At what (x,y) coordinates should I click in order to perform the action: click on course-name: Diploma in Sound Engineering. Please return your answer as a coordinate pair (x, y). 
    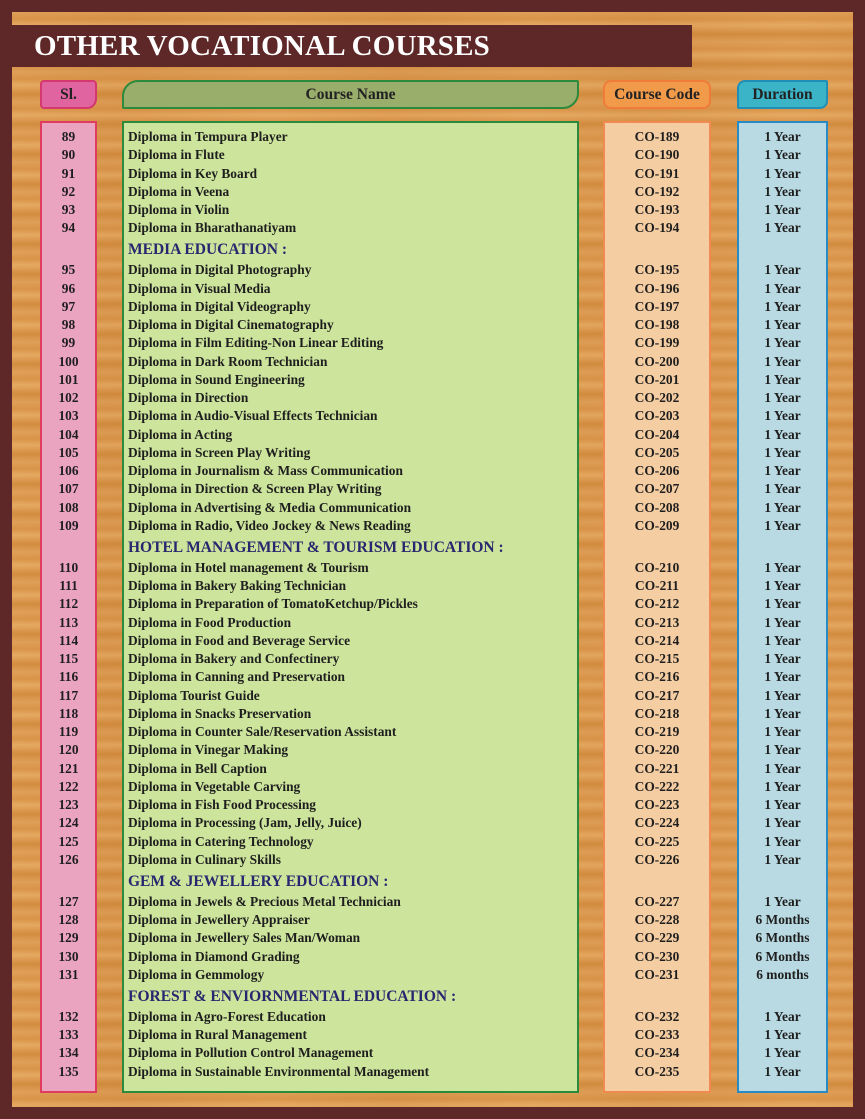
    Looking at the image, I should click on (216, 379).